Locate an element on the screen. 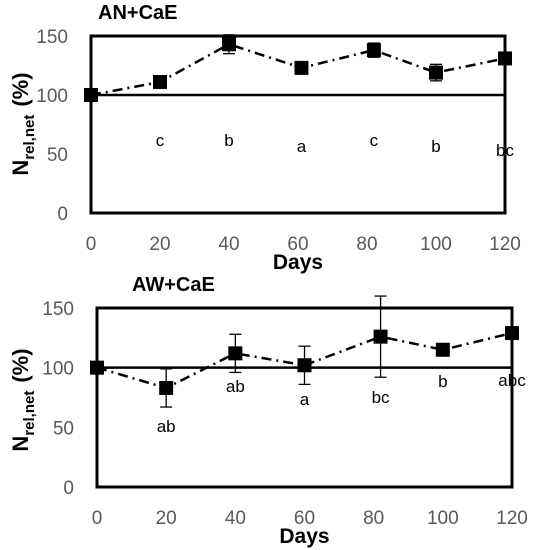 The image size is (534, 550). significance-label: abc is located at coordinates (512, 380).